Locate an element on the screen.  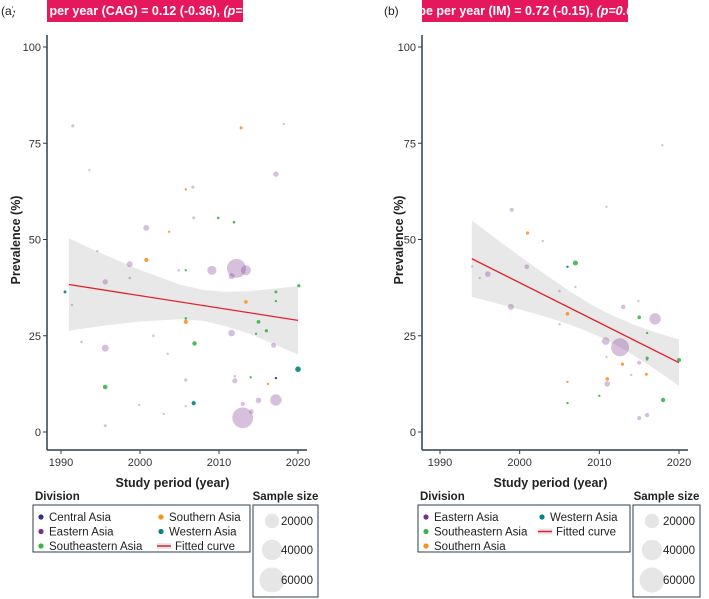
x-tick-label: 1990 is located at coordinates (440, 463).